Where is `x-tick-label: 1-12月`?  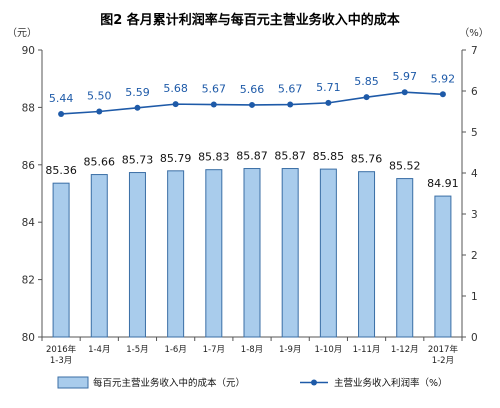
x-tick-label: 1-12月 is located at coordinates (405, 350).